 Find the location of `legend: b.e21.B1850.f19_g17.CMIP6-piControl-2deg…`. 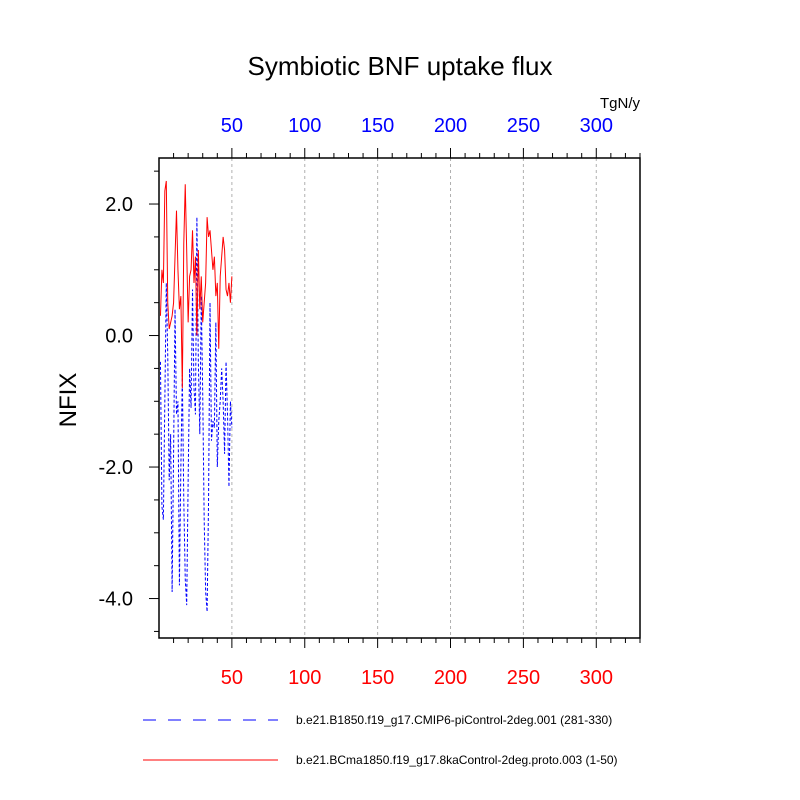

legend: b.e21.B1850.f19_g17.CMIP6-piControl-2deg… is located at coordinates (380, 740).